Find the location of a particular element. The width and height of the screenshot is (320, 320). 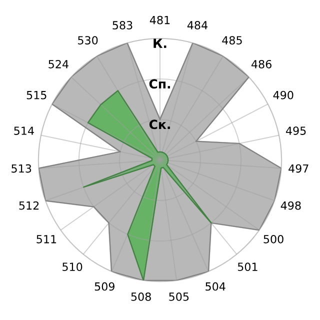

spoke-label: 498 is located at coordinates (290, 205).